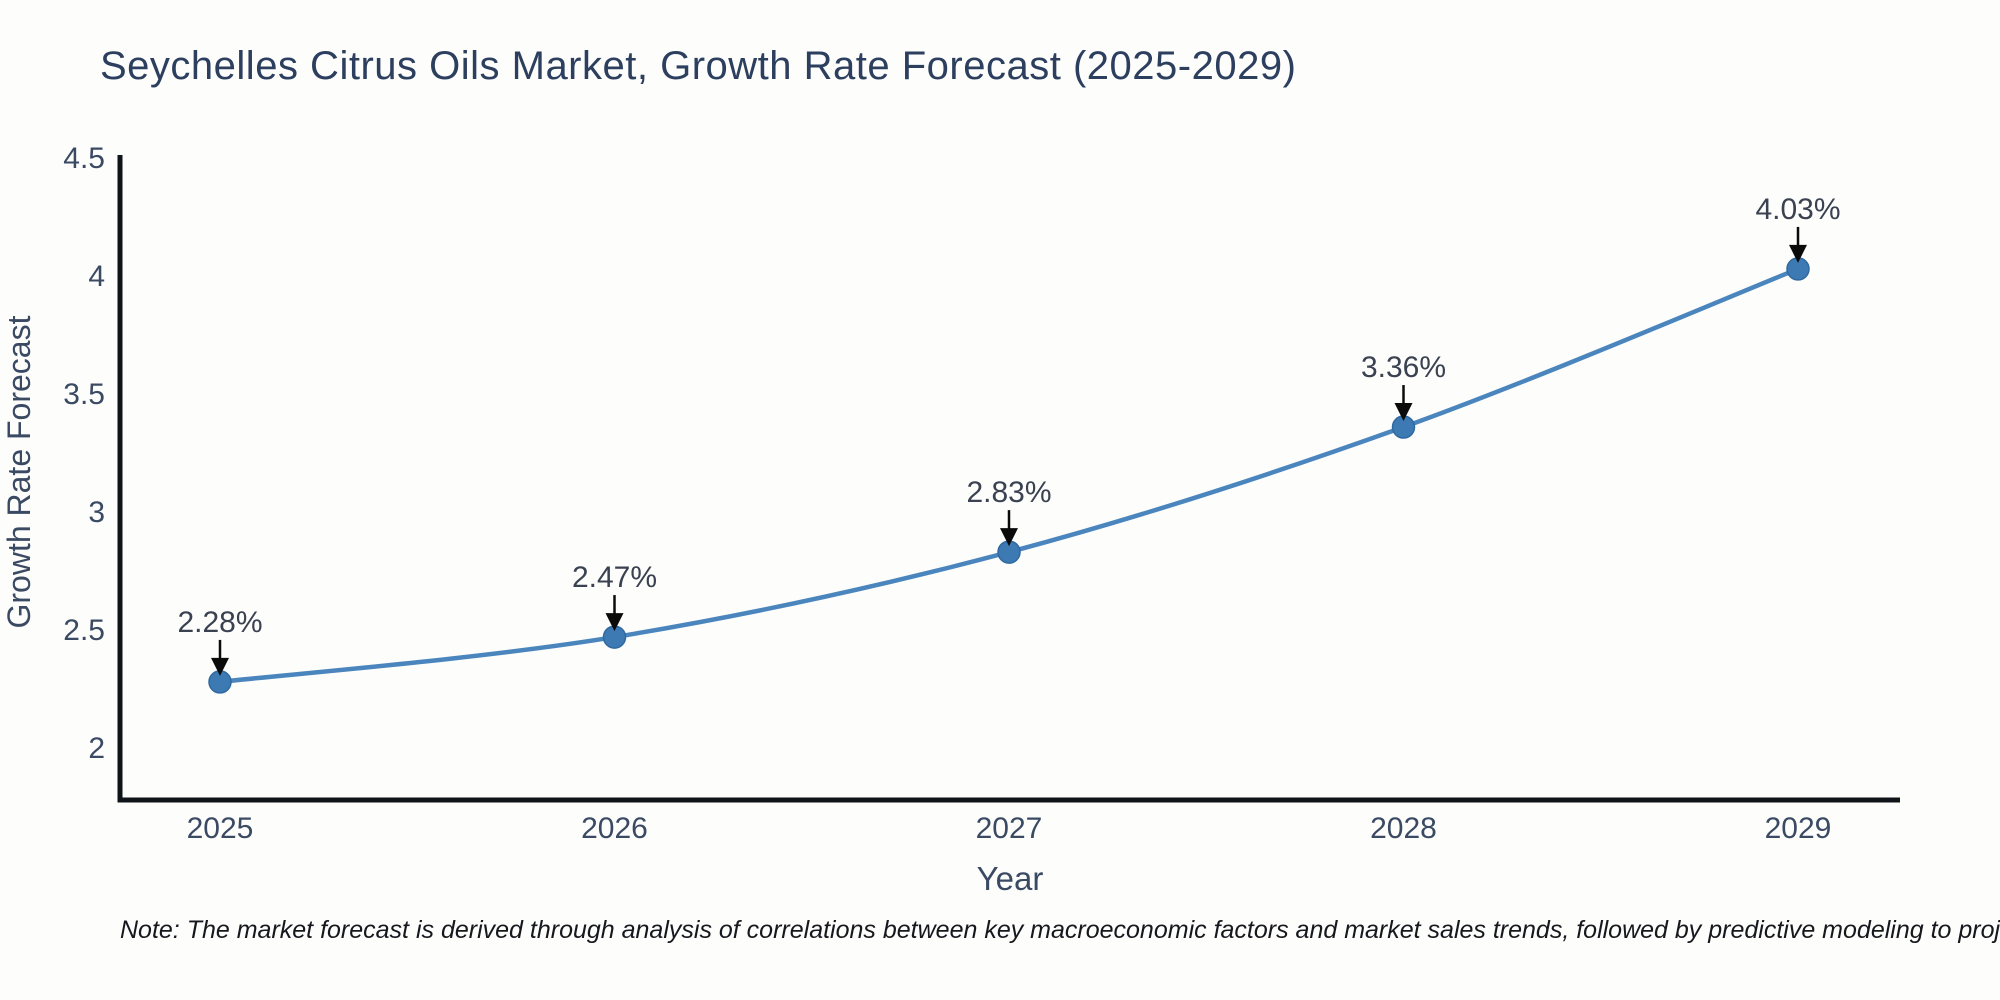 Image resolution: width=2000 pixels, height=1000 pixels. I want to click on y-tick-label: 2, so click(96, 748).